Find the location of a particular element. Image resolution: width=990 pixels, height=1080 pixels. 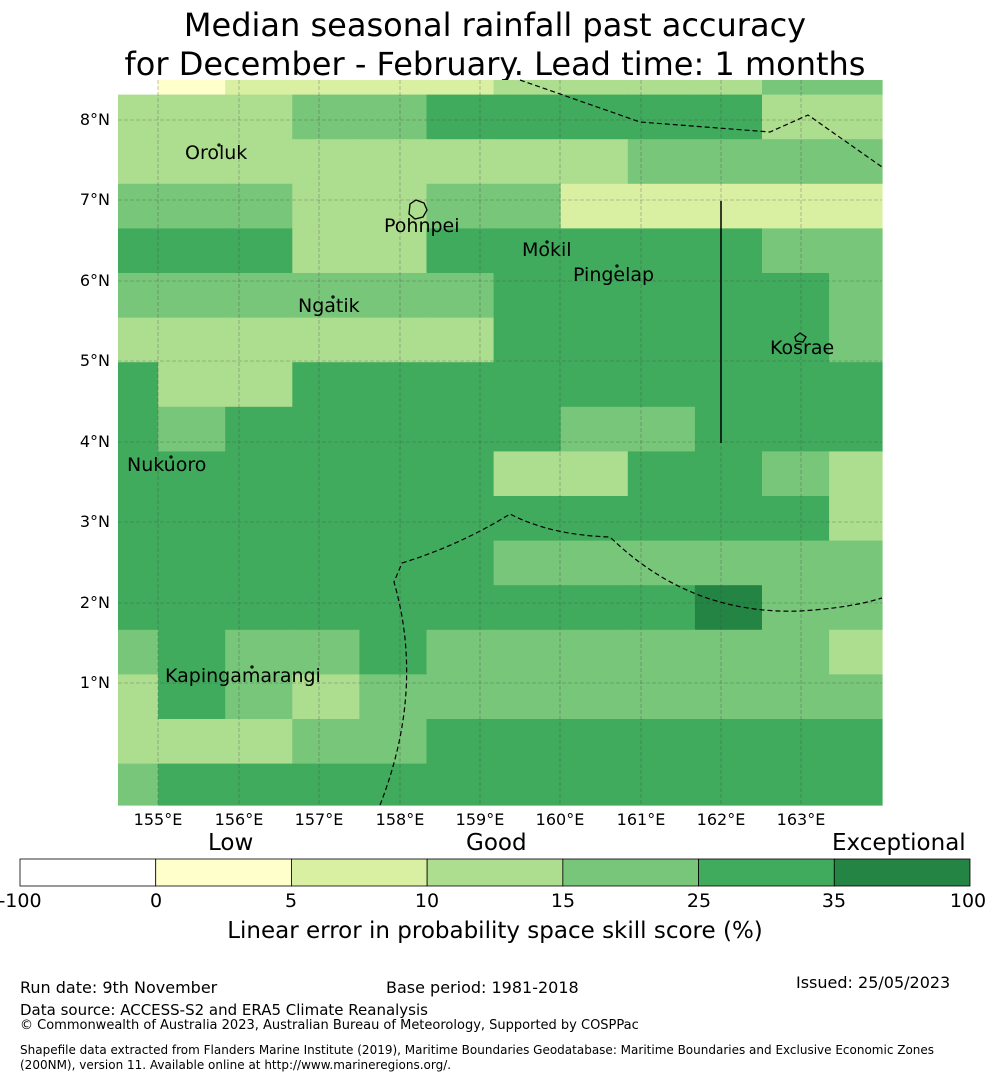

issued-date: Issued: 25/05/2023 is located at coordinates (873, 982).